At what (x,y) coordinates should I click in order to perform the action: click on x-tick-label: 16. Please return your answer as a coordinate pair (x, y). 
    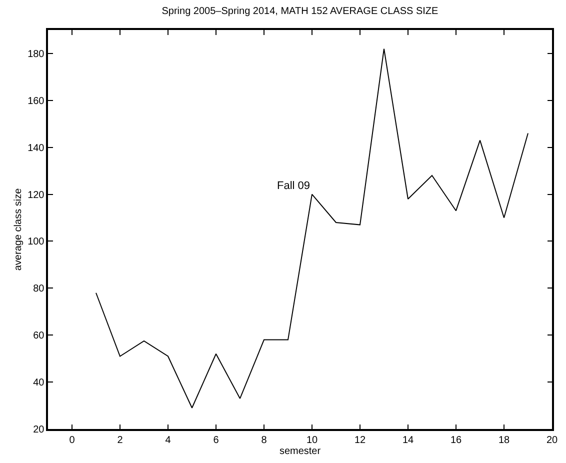
    Looking at the image, I should click on (456, 440).